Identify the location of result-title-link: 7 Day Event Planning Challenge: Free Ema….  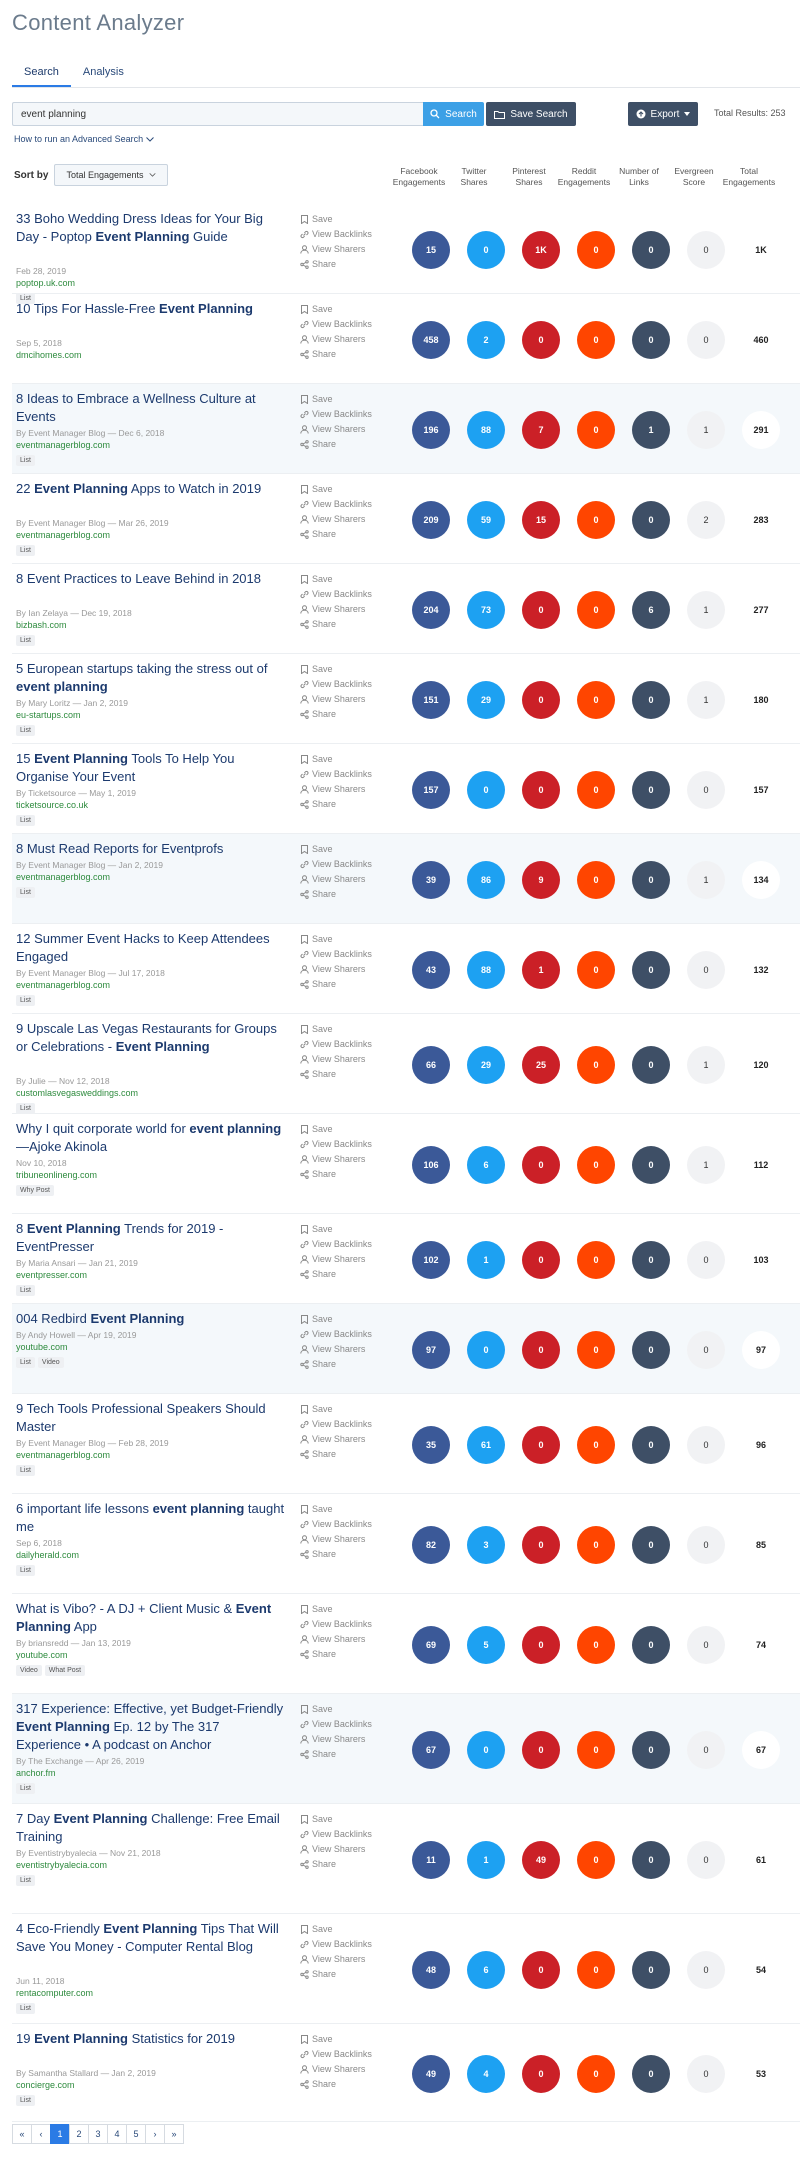
(148, 1827).